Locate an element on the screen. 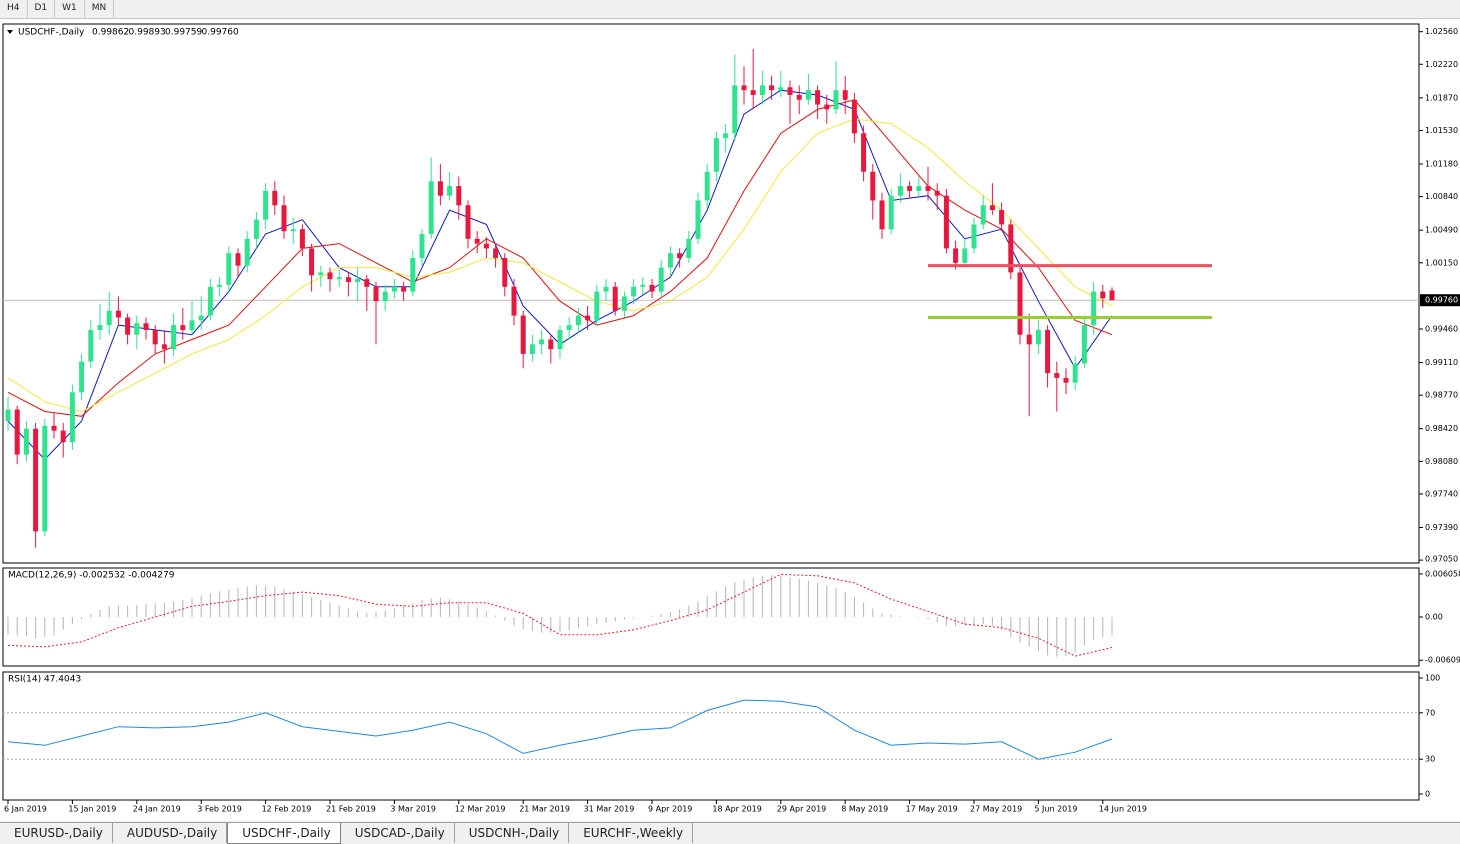 The width and height of the screenshot is (1460, 844). chart-tab: EURCHF-,Weekly is located at coordinates (631, 833).